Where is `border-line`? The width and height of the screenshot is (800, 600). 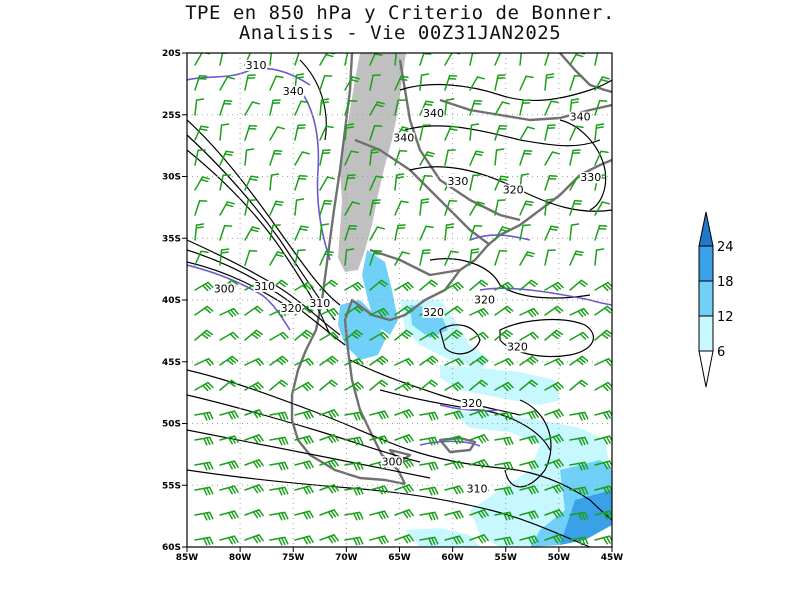
border-line is located at coordinates (525, 110).